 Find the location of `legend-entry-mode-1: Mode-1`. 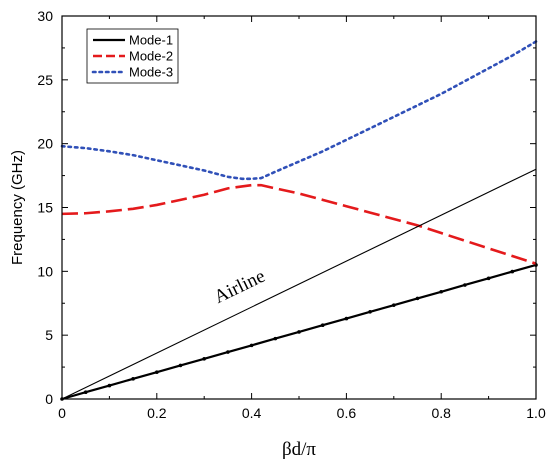

legend-entry-mode-1: Mode-1 is located at coordinates (133, 40).